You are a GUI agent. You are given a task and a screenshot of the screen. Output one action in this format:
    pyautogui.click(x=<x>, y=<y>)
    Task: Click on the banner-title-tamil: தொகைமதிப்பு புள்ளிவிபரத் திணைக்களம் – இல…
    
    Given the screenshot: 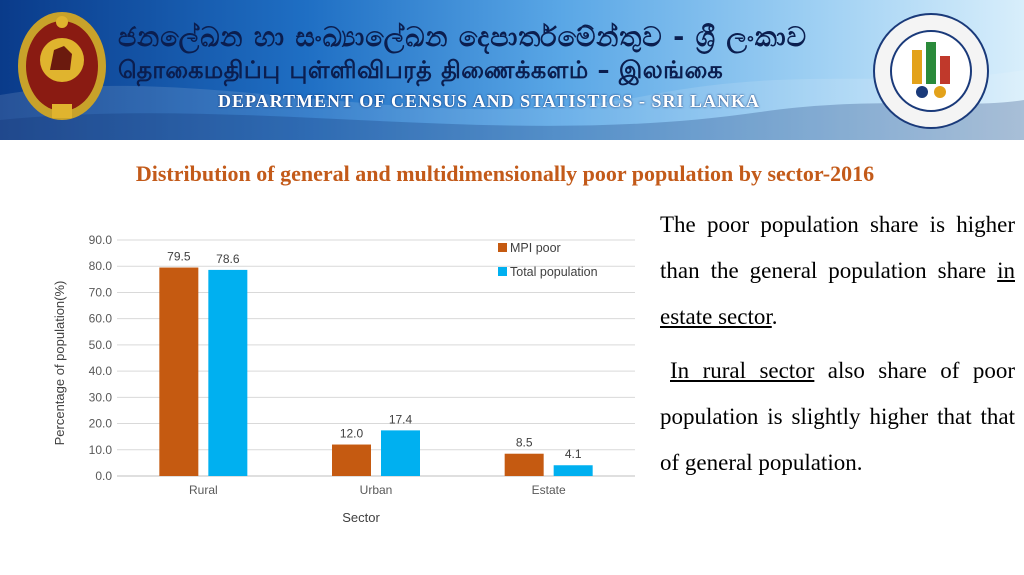 What is the action you would take?
    pyautogui.click(x=421, y=70)
    